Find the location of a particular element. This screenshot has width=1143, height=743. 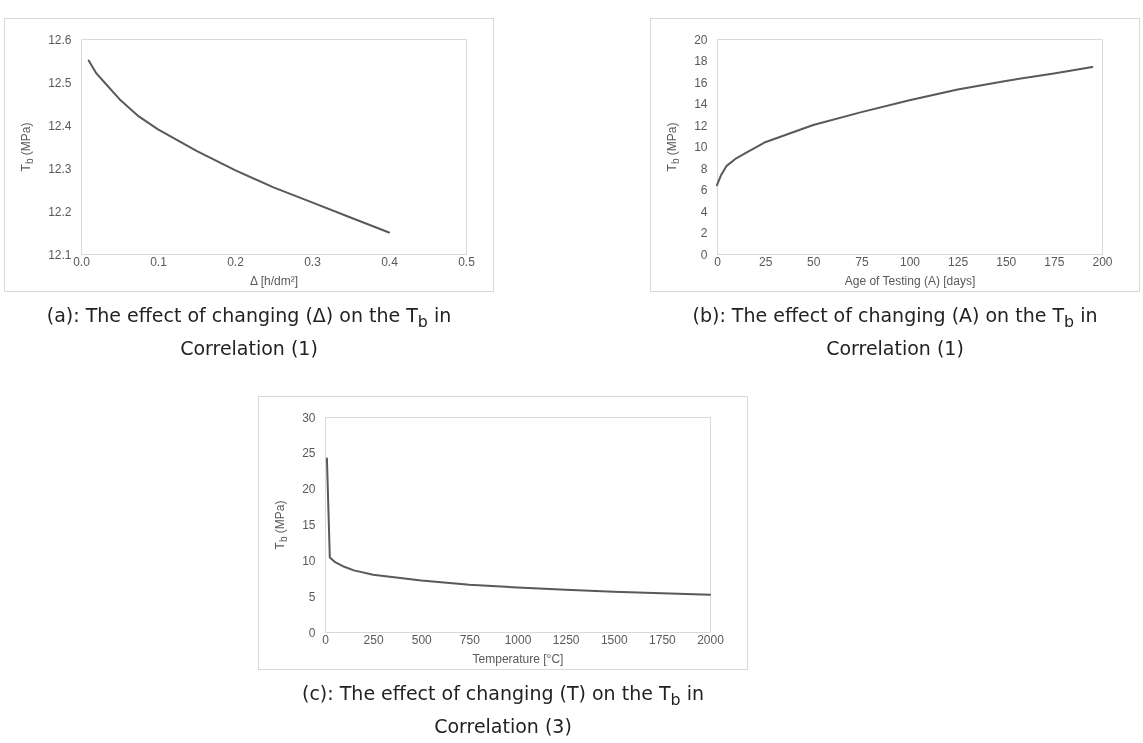

x-tick-label: 0.4 is located at coordinates (390, 261).